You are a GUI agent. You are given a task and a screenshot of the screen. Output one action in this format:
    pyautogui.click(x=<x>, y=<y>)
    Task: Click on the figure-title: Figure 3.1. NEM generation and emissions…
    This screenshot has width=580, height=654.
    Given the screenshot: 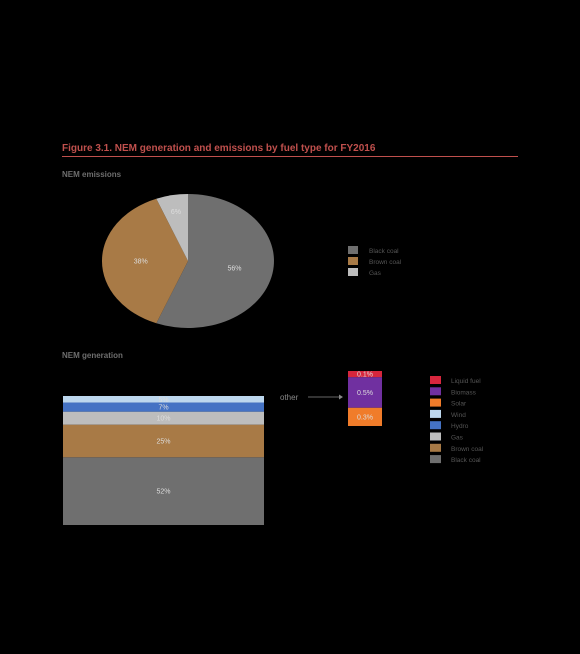 What is the action you would take?
    pyautogui.click(x=219, y=148)
    